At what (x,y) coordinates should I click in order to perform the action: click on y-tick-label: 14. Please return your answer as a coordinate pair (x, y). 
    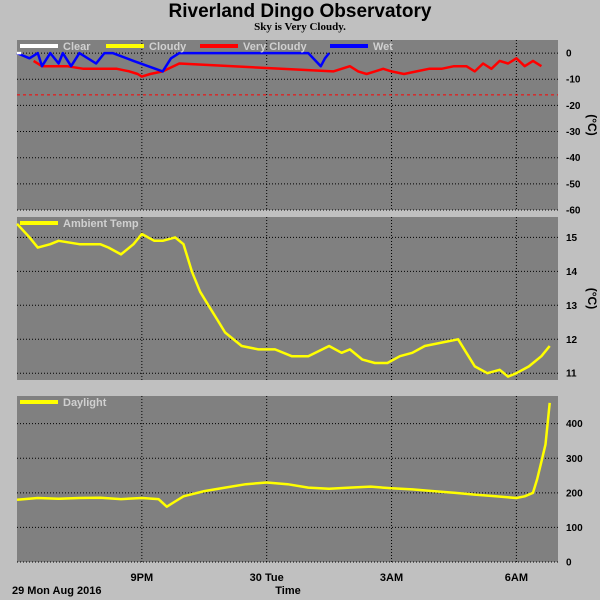
    Looking at the image, I should click on (572, 272).